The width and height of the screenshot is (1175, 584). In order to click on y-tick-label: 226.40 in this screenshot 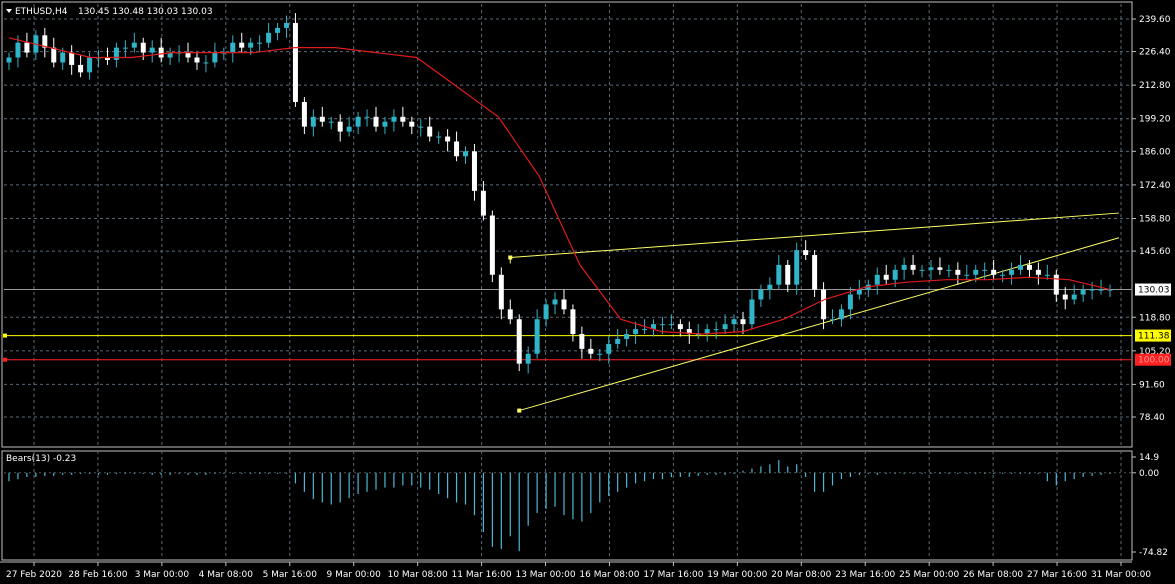, I will do `click(1155, 53)`.